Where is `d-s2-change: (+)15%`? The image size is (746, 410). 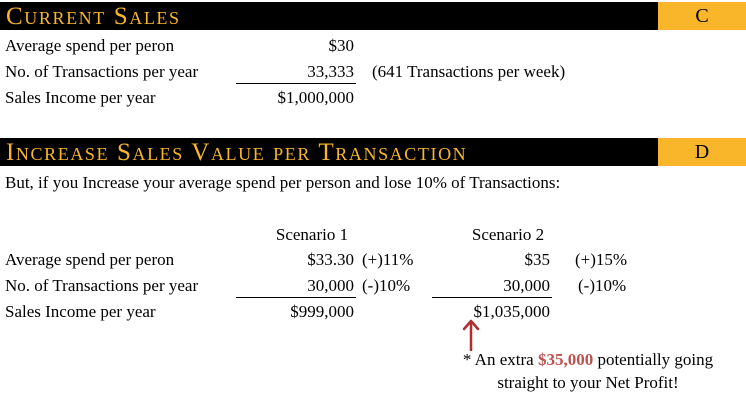 d-s2-change: (+)15% is located at coordinates (601, 259).